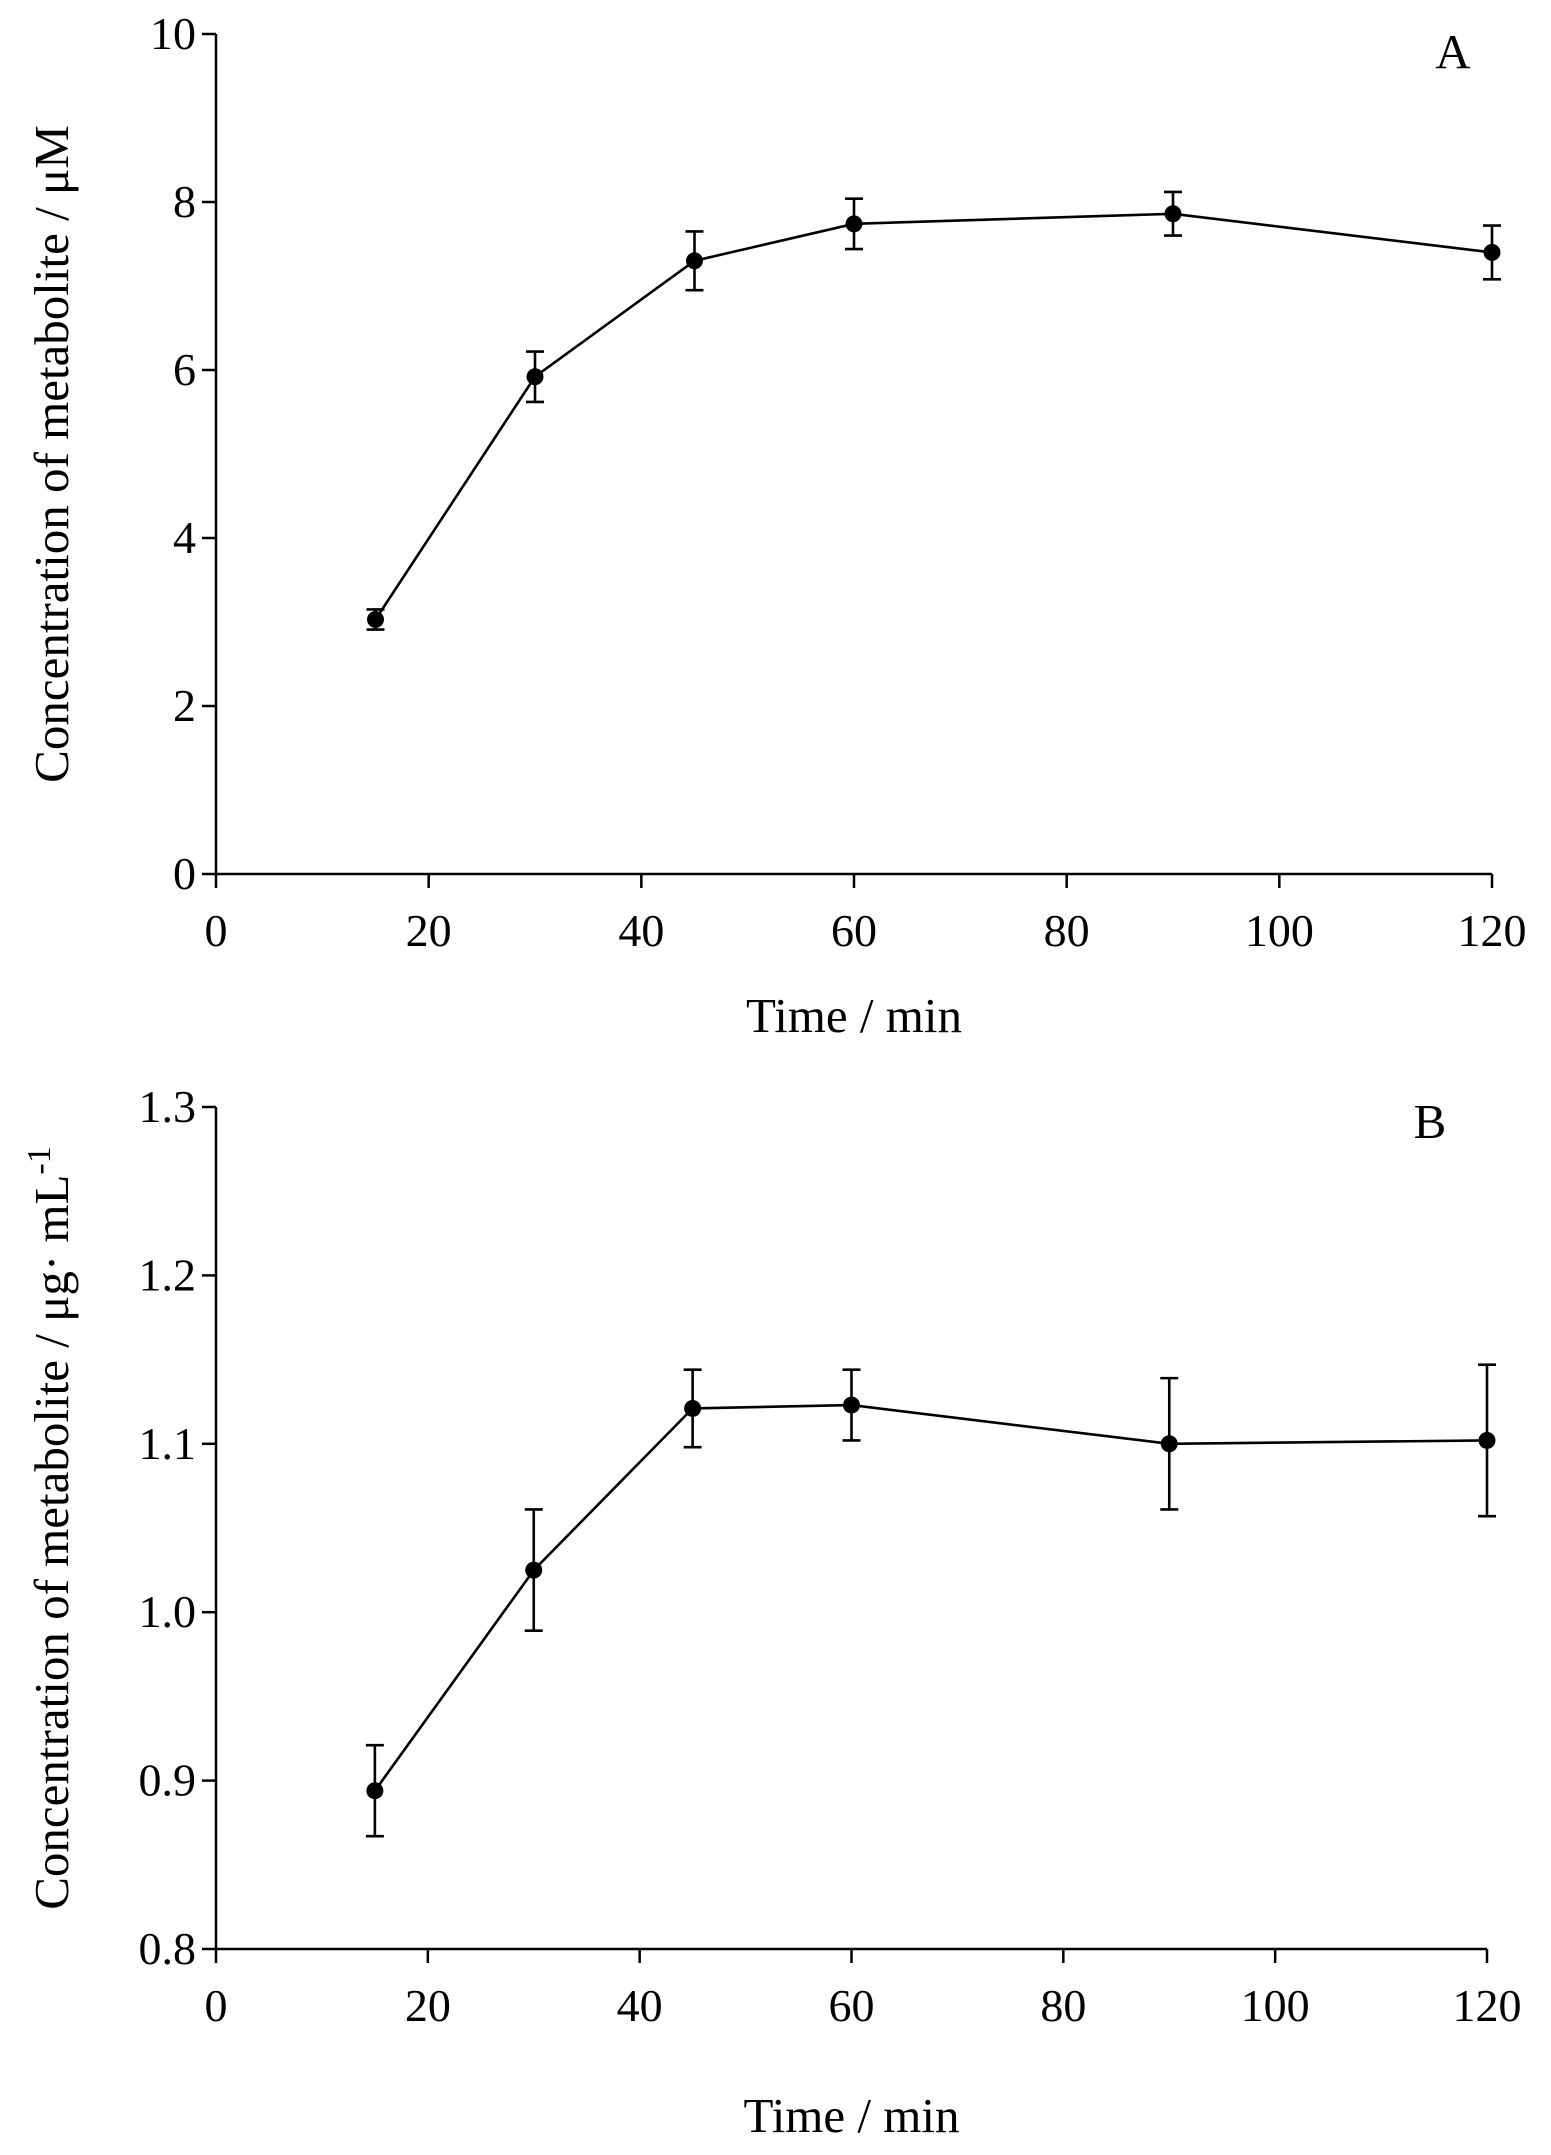 This screenshot has height=2155, width=1551. I want to click on y-tick-label: 1.0, so click(168, 1611).